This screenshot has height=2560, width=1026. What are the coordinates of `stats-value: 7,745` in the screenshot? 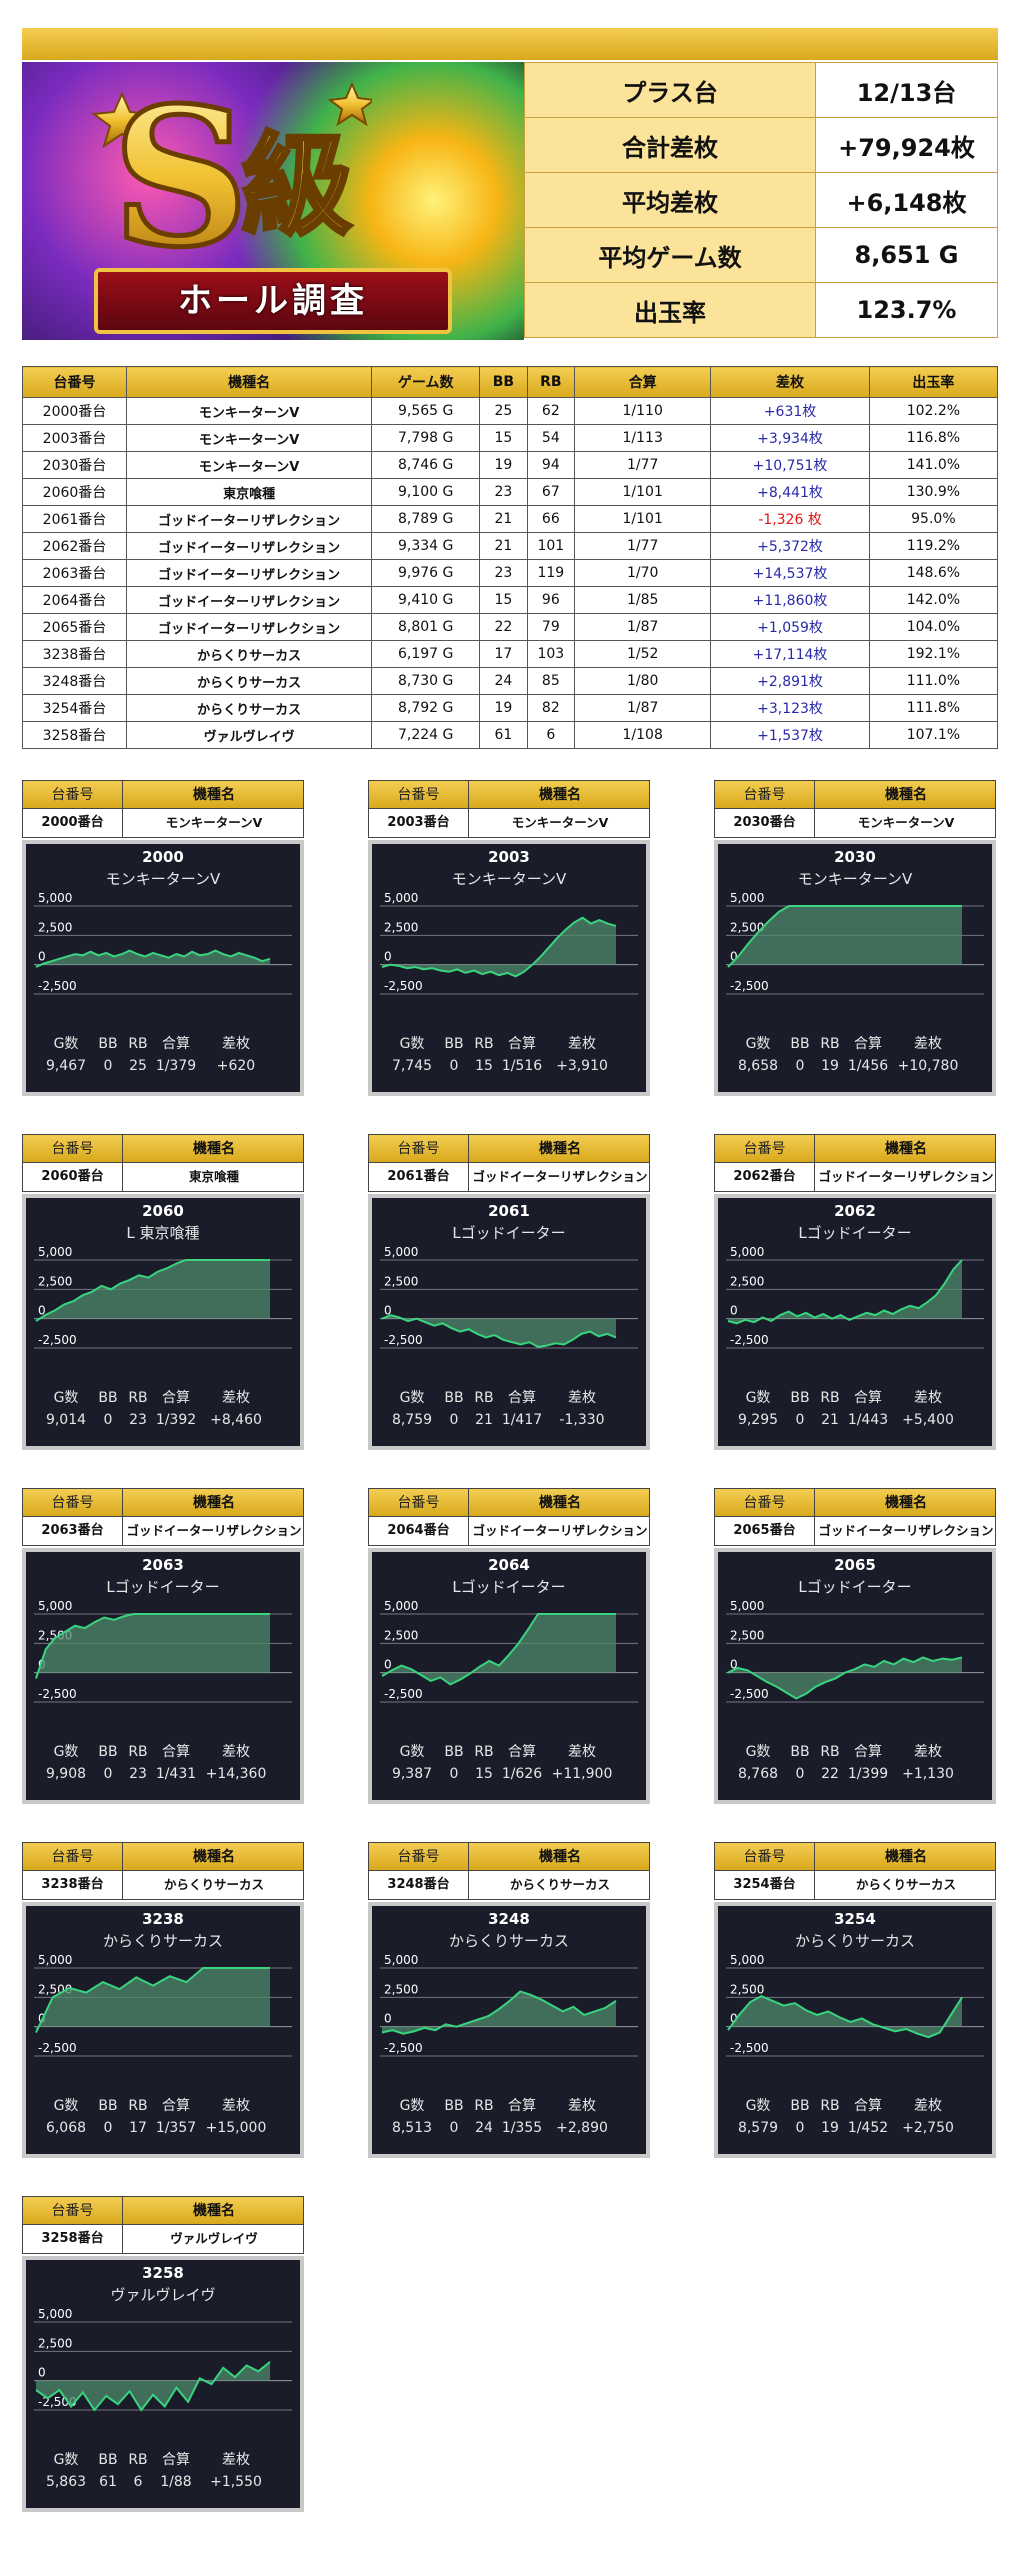 It's located at (412, 1066).